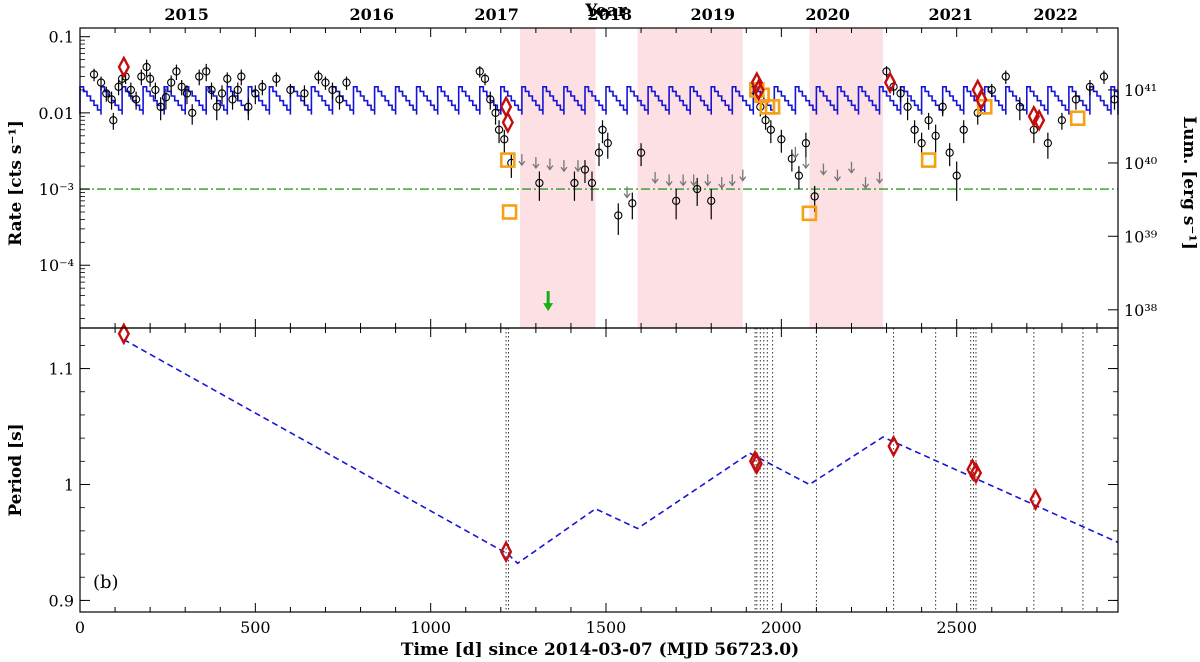 This screenshot has height=662, width=1200. What do you see at coordinates (61, 37) in the screenshot?
I see `top-y-tick-label-0.1: 0.1` at bounding box center [61, 37].